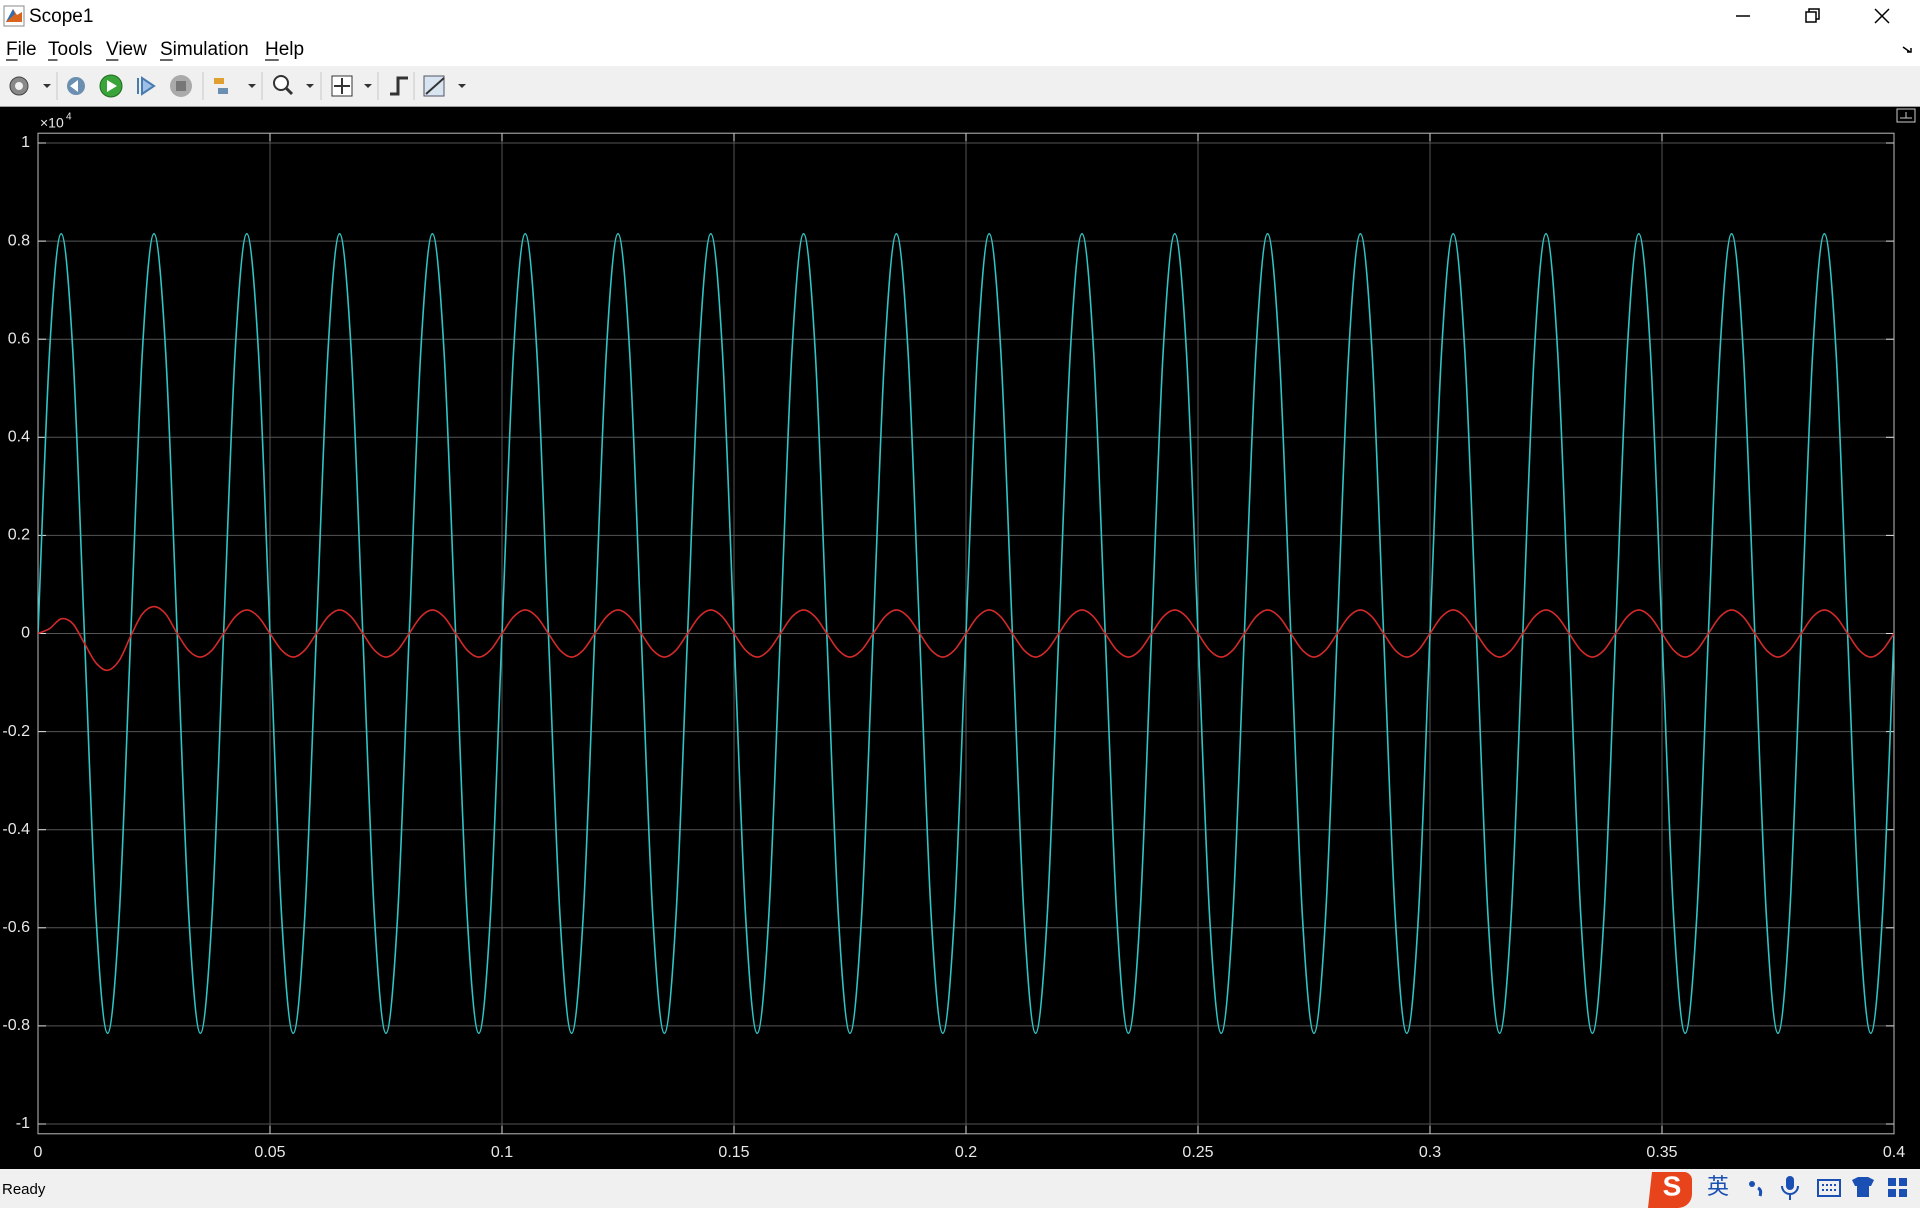  What do you see at coordinates (19, 240) in the screenshot?
I see `y-tick-label: 0.8` at bounding box center [19, 240].